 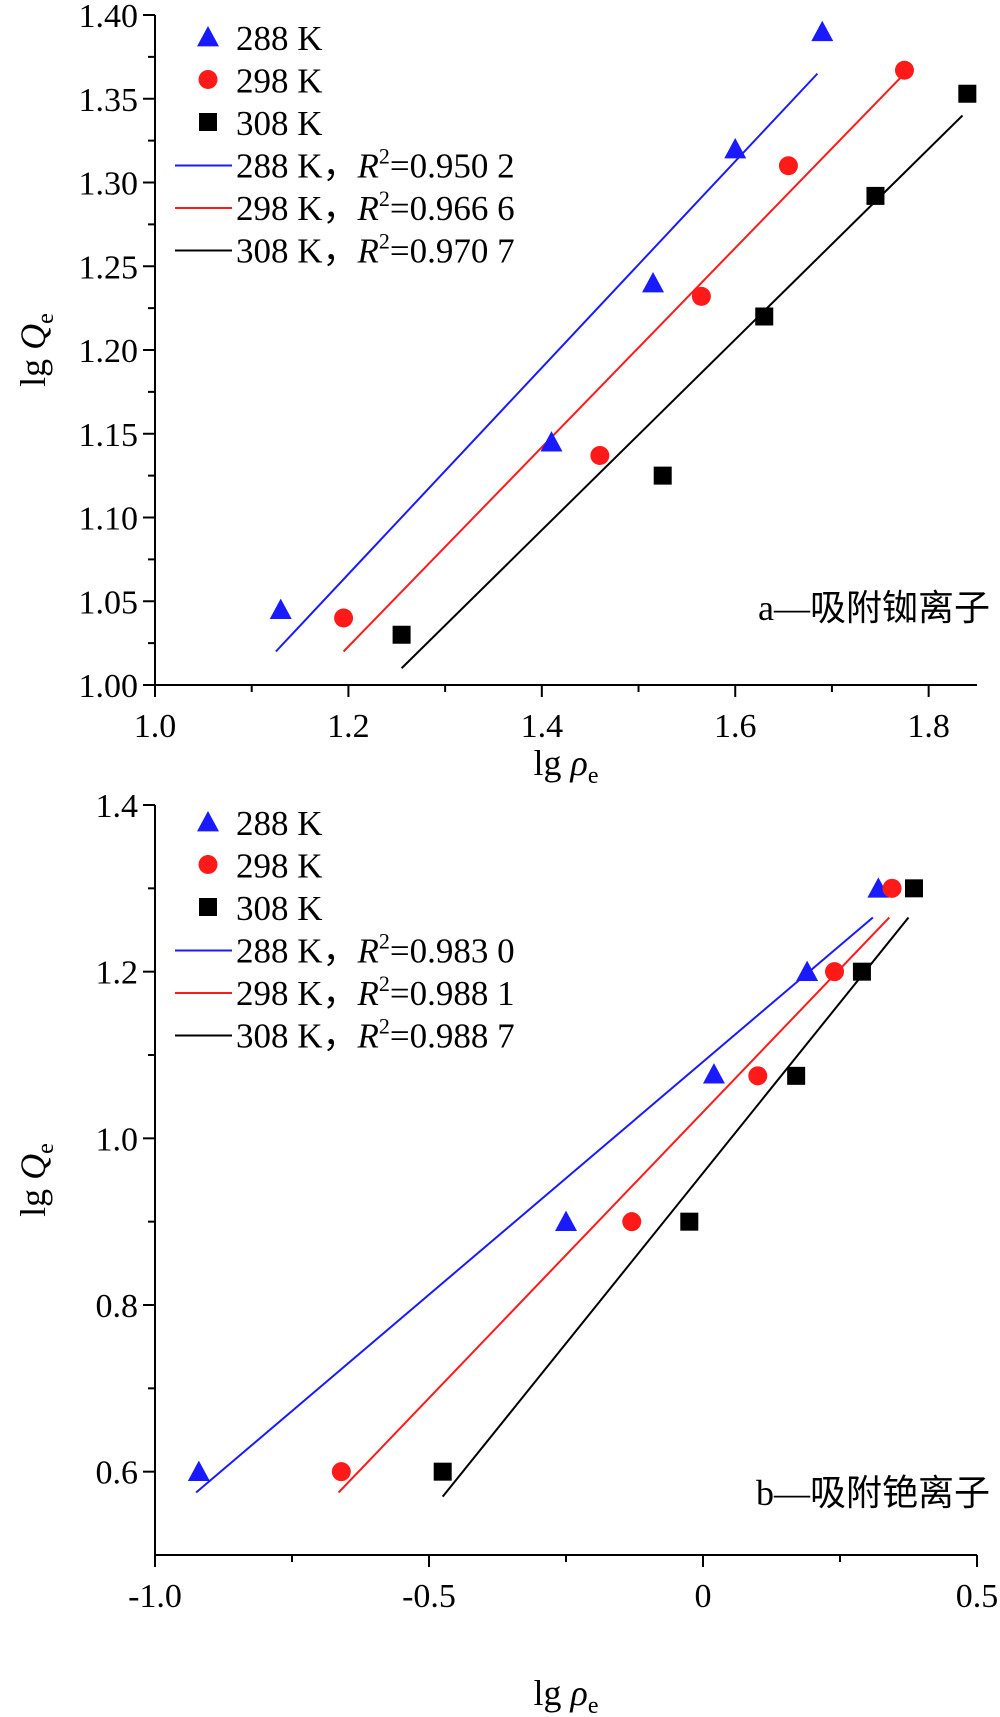 I want to click on y-tick-label: 1.40, so click(x=109, y=17).